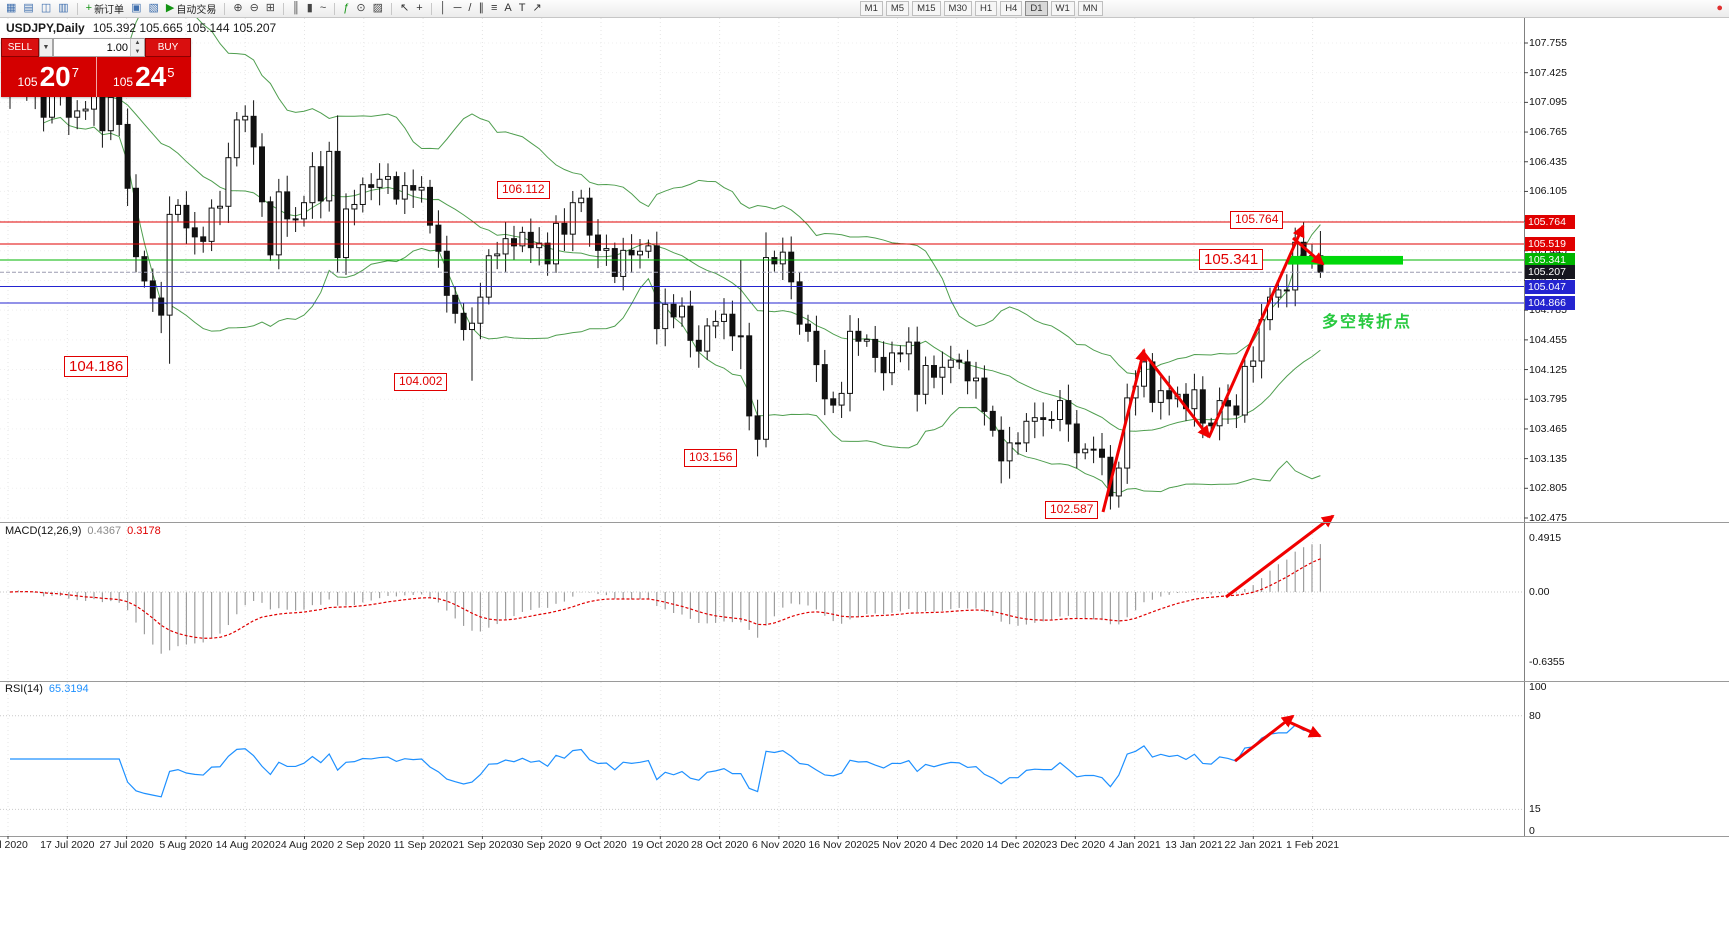 The width and height of the screenshot is (1729, 940). What do you see at coordinates (92, 47) in the screenshot?
I see `volume-input` at bounding box center [92, 47].